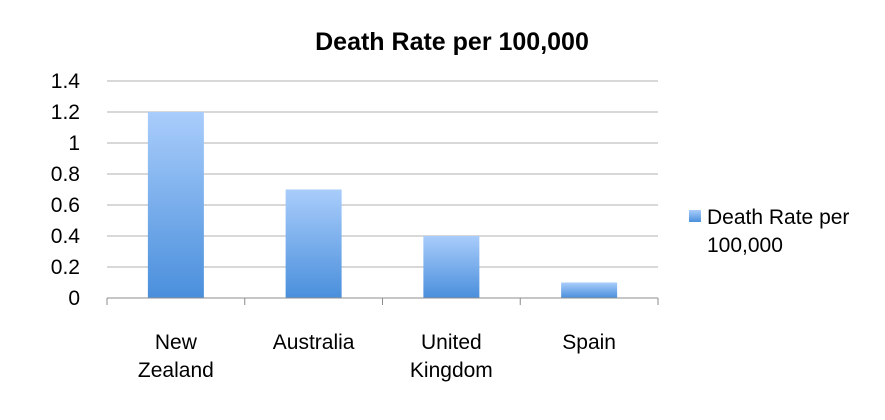 The width and height of the screenshot is (885, 420). What do you see at coordinates (66, 190) in the screenshot?
I see `y-axis-ticks: 0 0.2 0.4 0.6 0.8 1 1.2 1.4` at bounding box center [66, 190].